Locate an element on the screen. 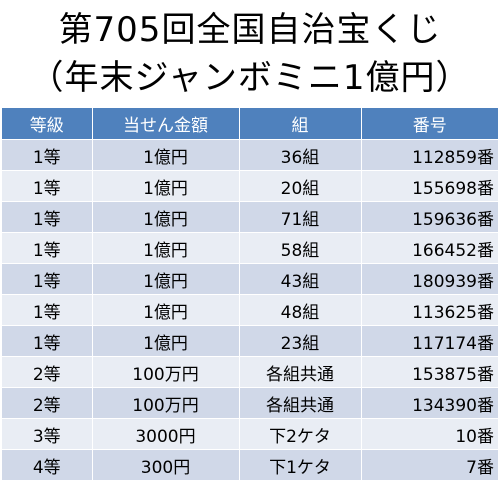  cell-prize-amount: 300円 is located at coordinates (165, 465).